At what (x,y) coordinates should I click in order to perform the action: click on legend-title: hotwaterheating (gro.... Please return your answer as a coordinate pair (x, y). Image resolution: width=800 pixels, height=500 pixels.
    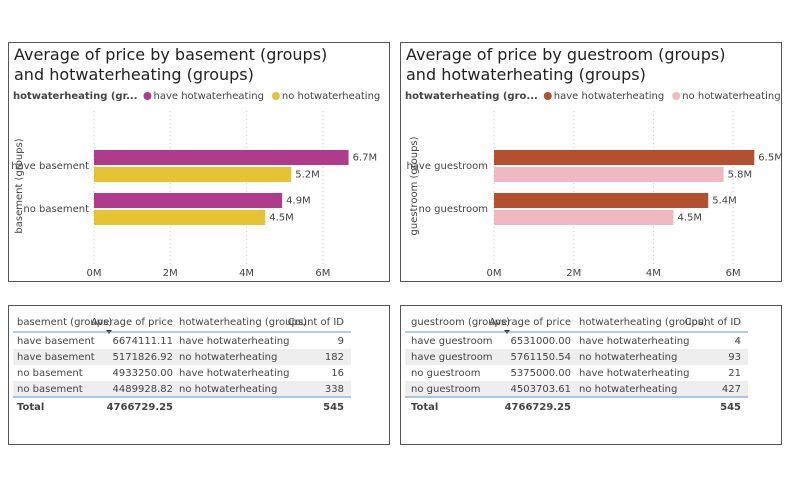
    Looking at the image, I should click on (471, 96).